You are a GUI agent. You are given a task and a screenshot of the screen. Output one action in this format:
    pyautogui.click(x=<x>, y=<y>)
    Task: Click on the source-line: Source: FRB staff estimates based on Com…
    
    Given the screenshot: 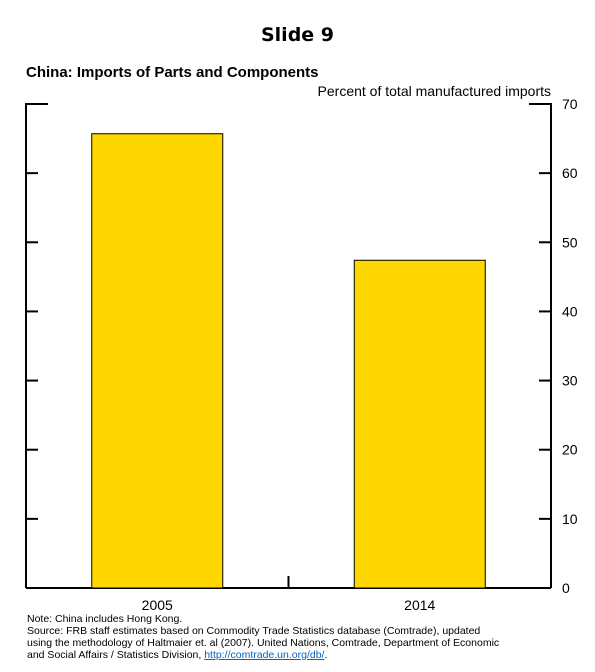 What is the action you would take?
    pyautogui.click(x=254, y=631)
    